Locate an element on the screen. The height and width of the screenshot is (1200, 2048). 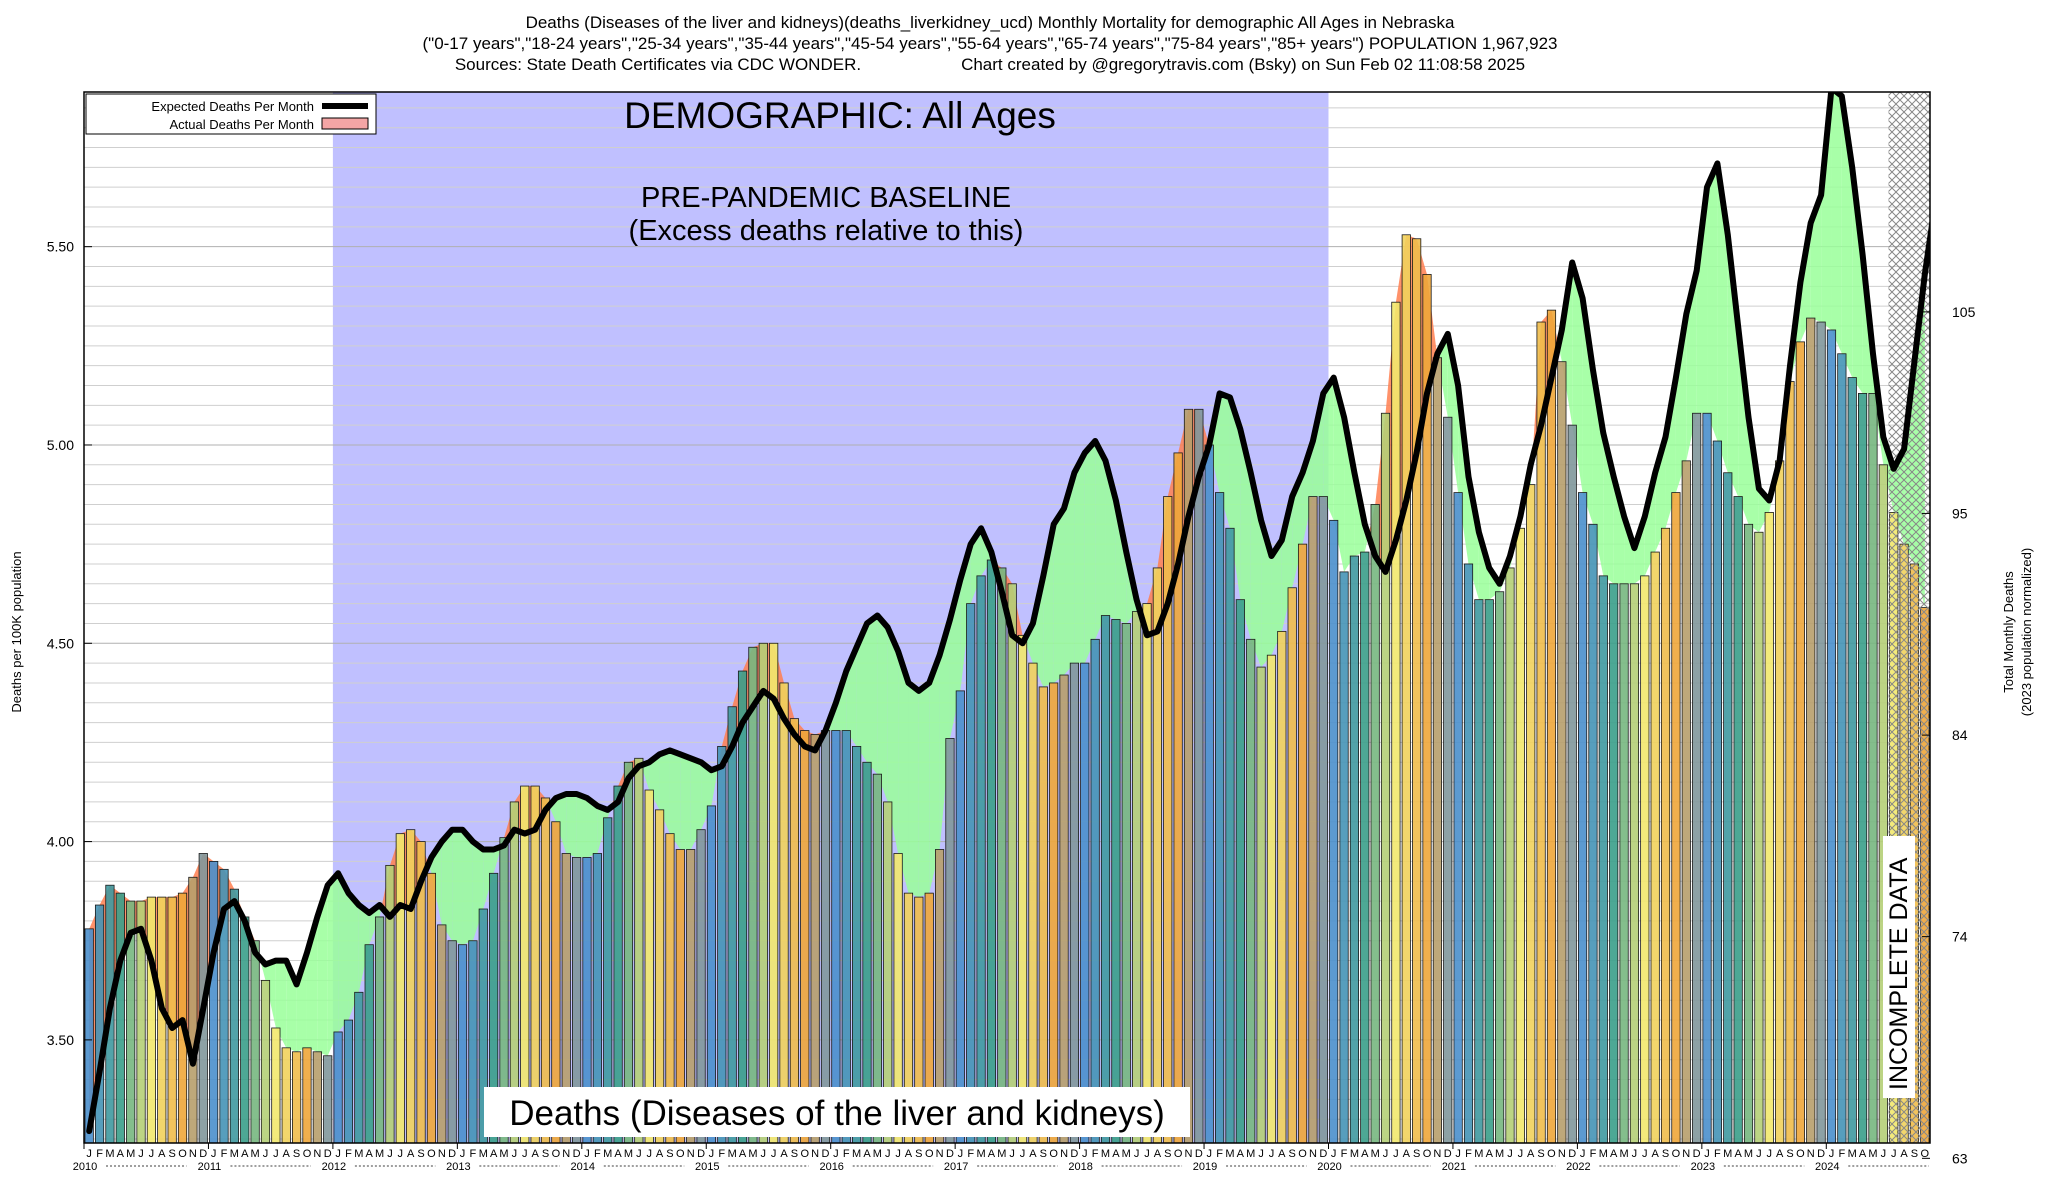
x-year-label: 2012 is located at coordinates (334, 1167).